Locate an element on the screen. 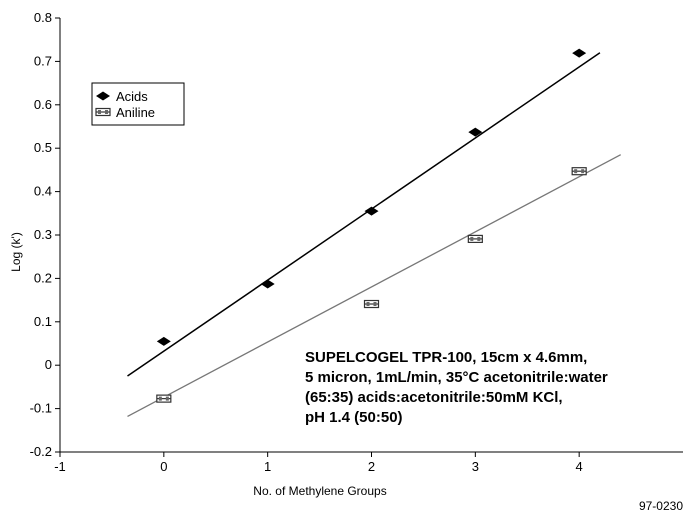 Image resolution: width=683 pixels, height=512 pixels. y-tick-label: 0.6 is located at coordinates (43, 104).